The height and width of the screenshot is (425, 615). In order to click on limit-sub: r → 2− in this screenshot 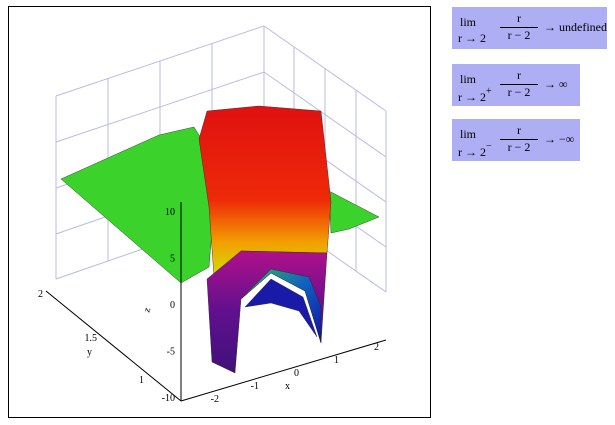, I will do `click(475, 150)`.